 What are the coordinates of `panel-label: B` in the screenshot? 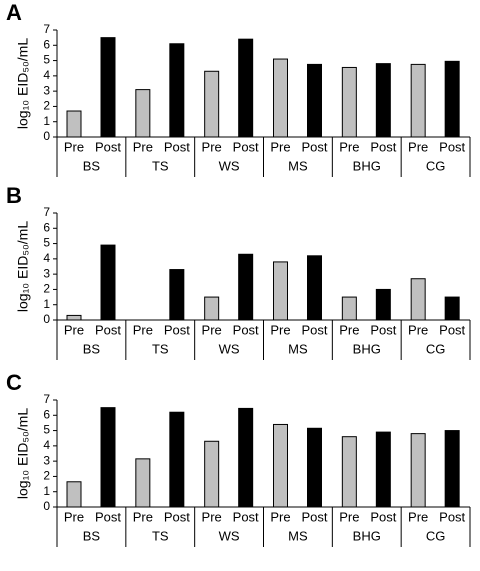 It's located at (14, 195).